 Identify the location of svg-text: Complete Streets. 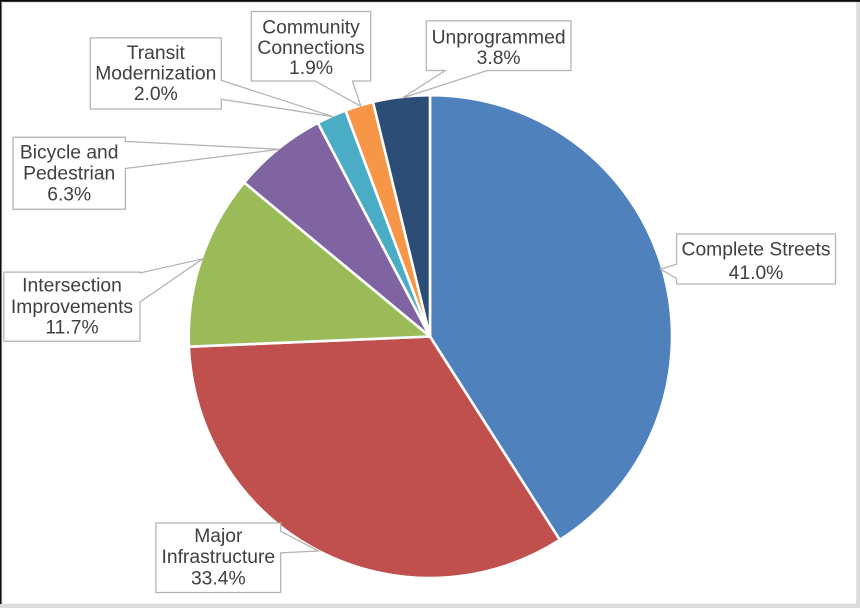
(756, 250).